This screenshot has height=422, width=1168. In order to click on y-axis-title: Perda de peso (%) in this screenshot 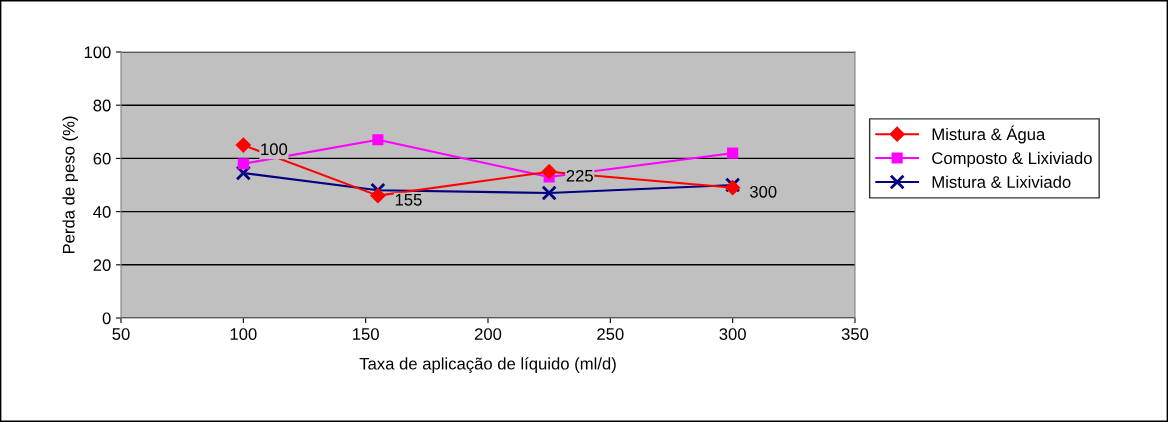, I will do `click(70, 185)`.